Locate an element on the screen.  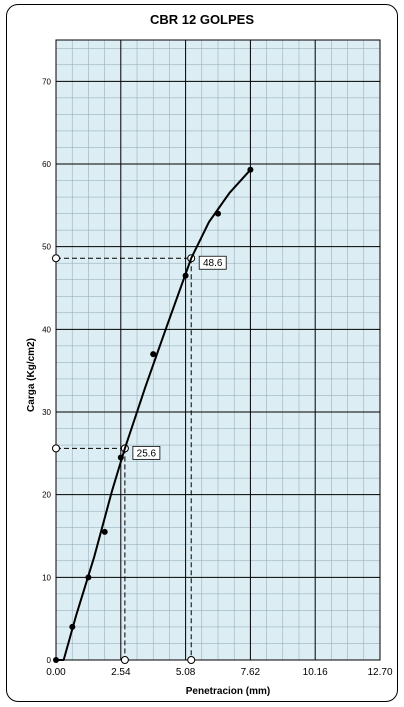
y-tick-label: 0 is located at coordinates (49, 660).